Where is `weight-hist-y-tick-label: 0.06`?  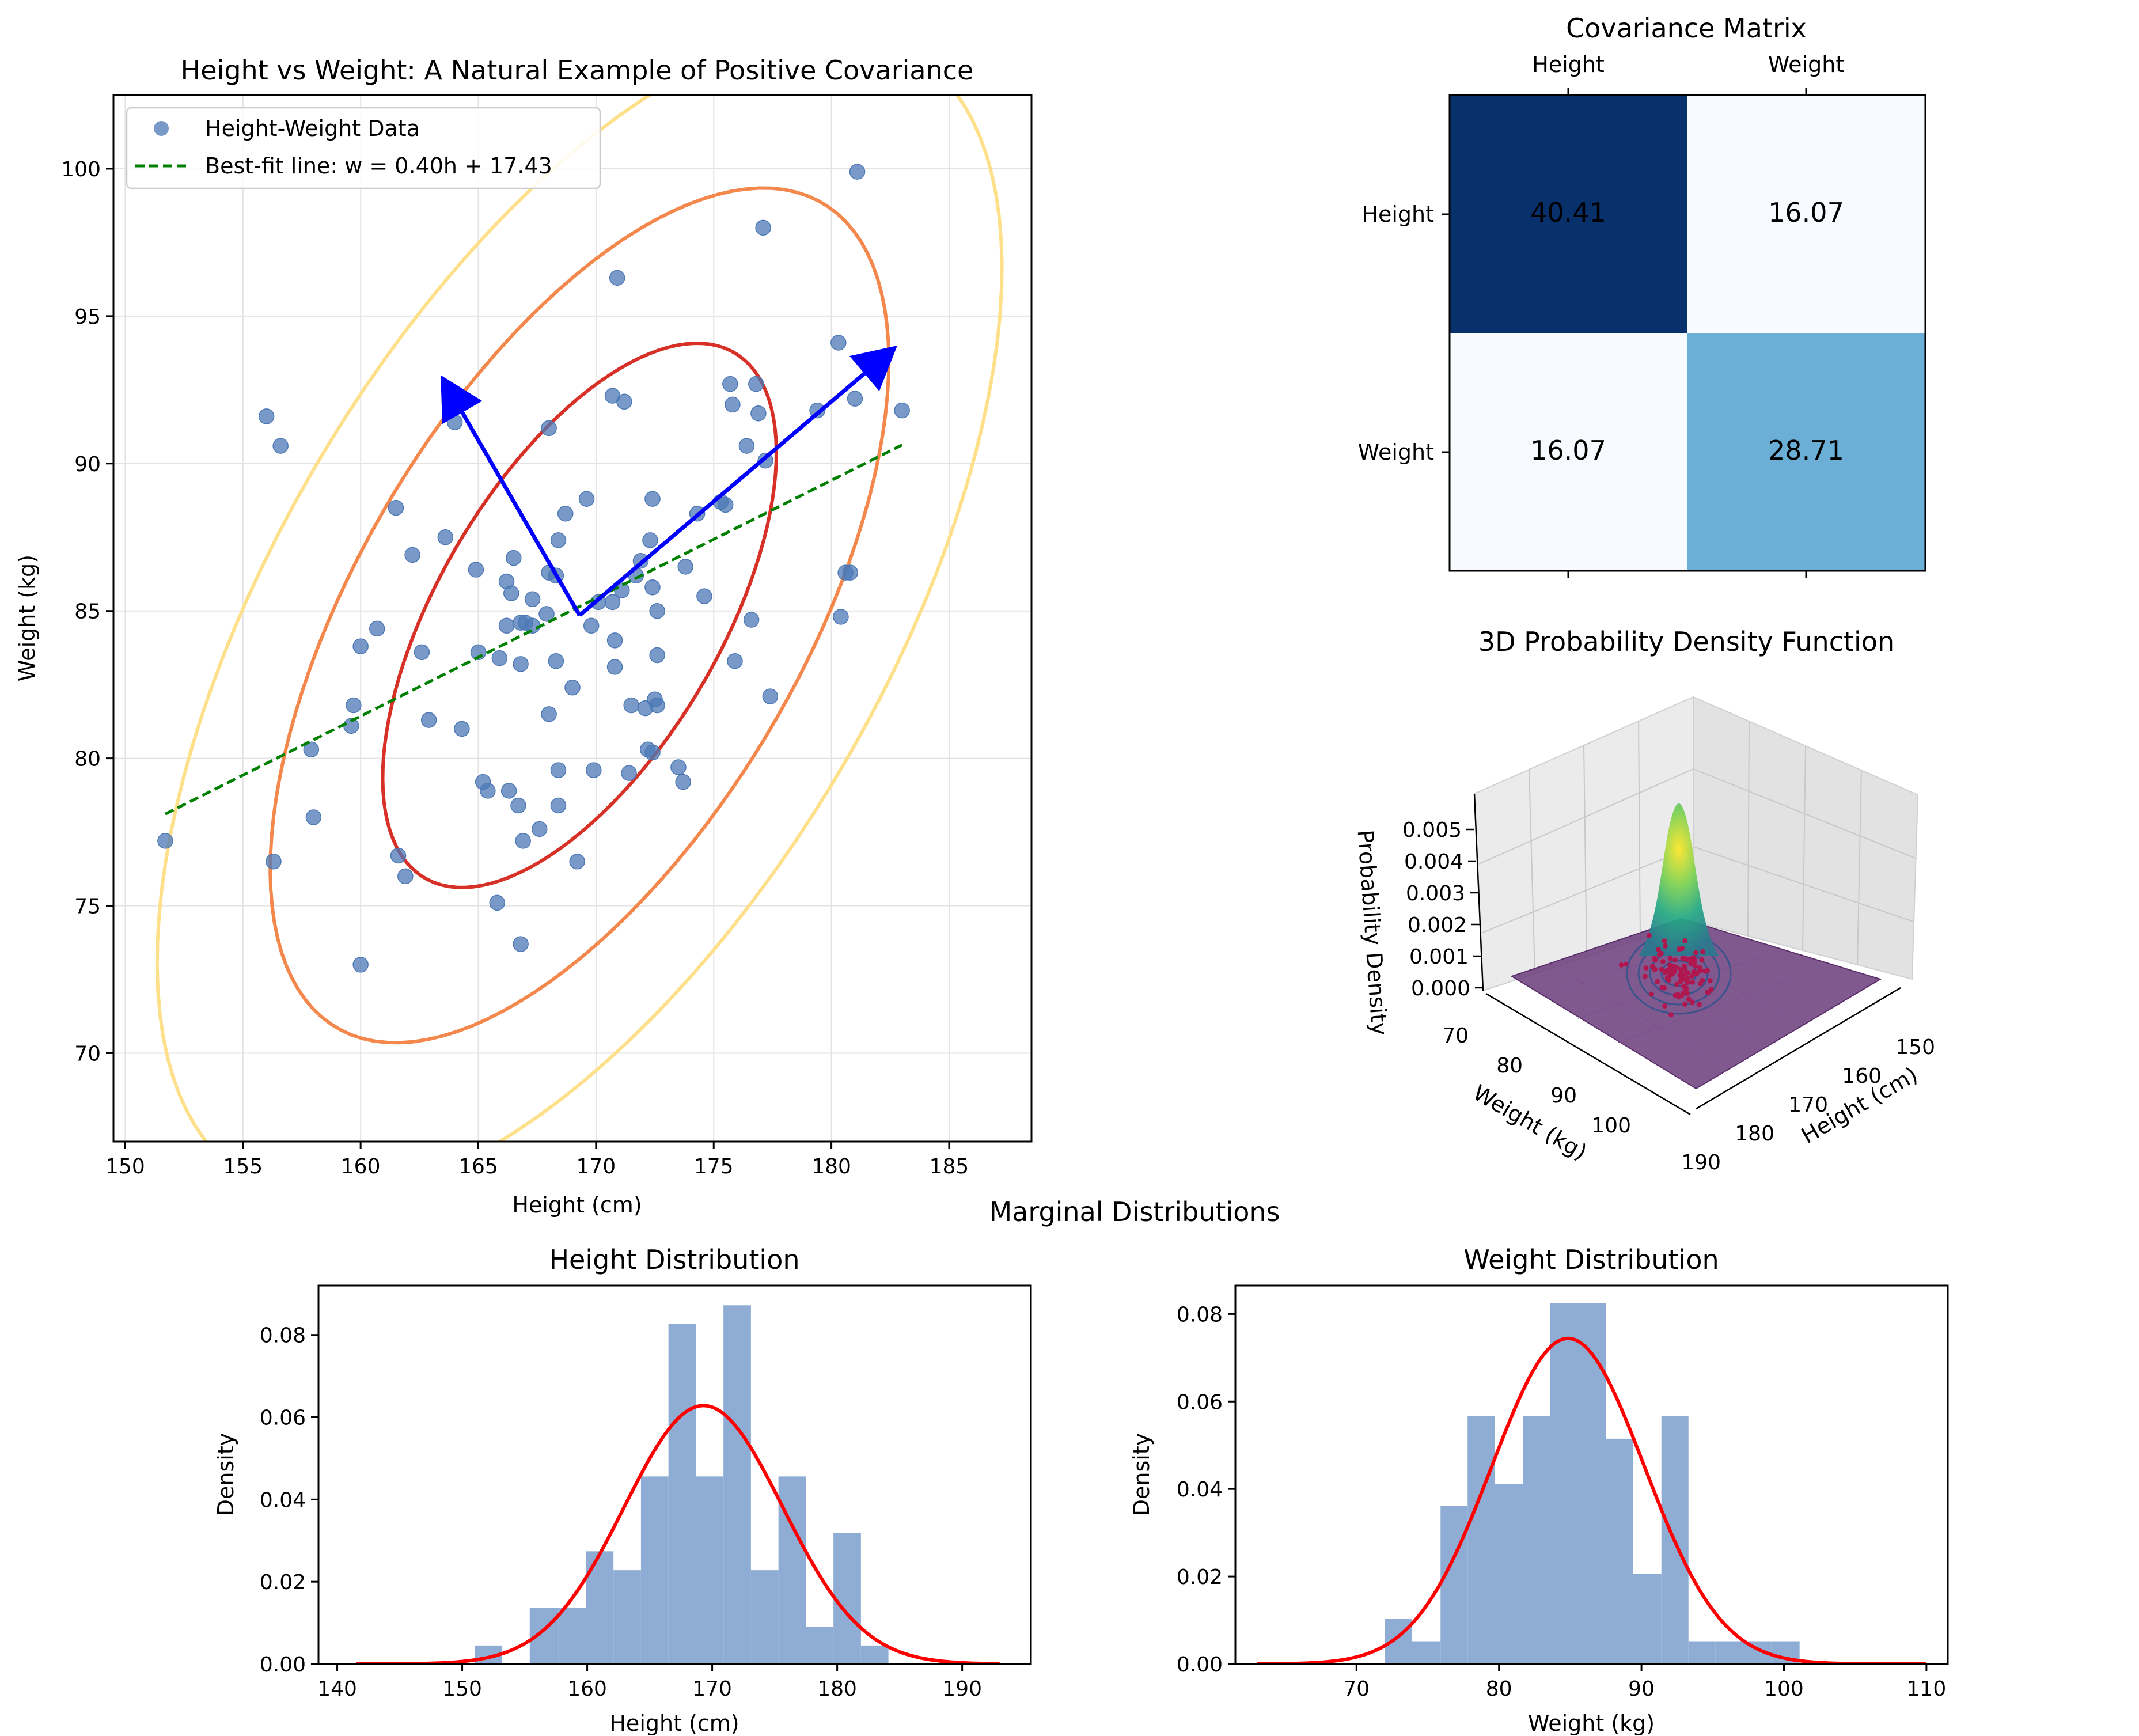 weight-hist-y-tick-label: 0.06 is located at coordinates (1200, 1402).